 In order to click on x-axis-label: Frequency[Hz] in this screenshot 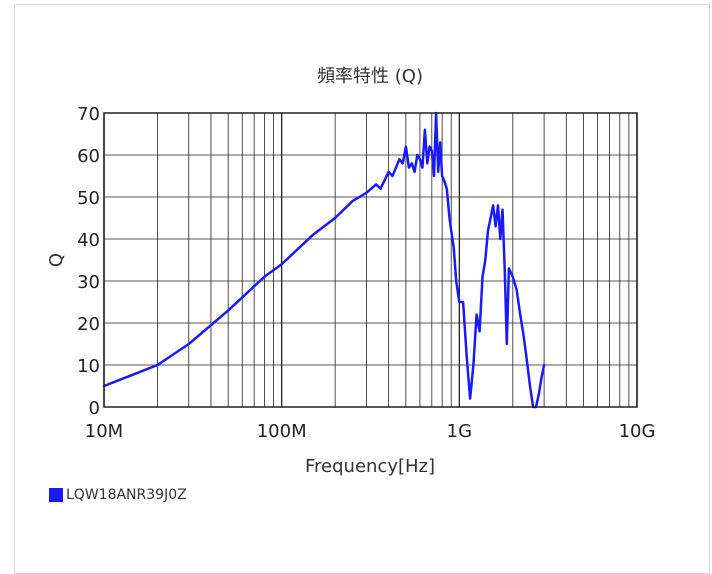, I will do `click(370, 466)`.